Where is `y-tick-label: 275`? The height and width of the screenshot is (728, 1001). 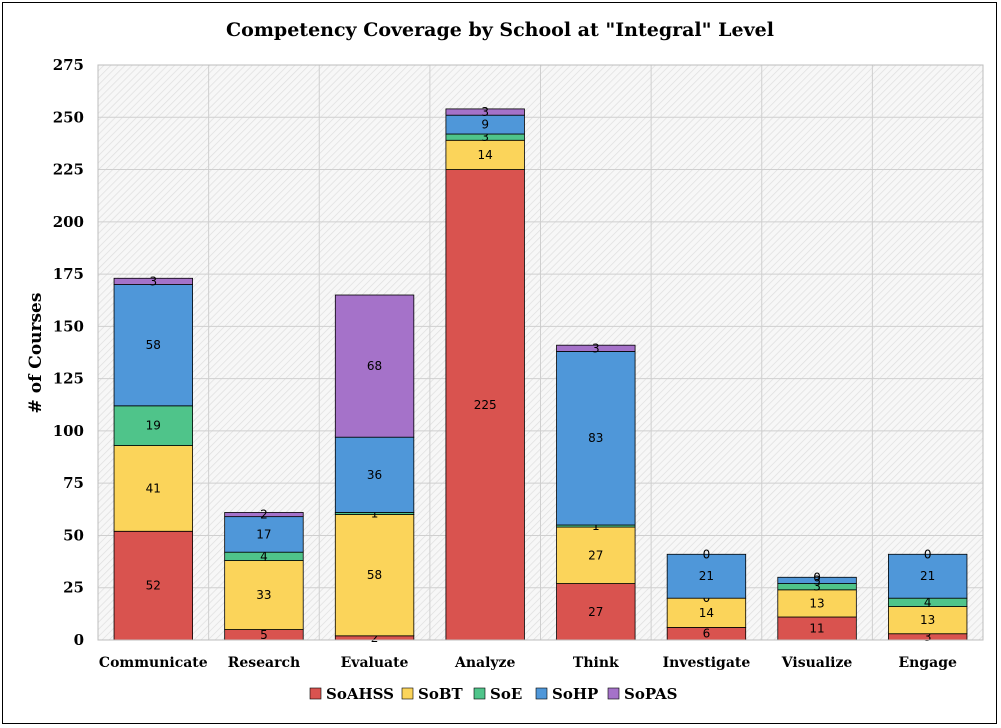 y-tick-label: 275 is located at coordinates (68, 65).